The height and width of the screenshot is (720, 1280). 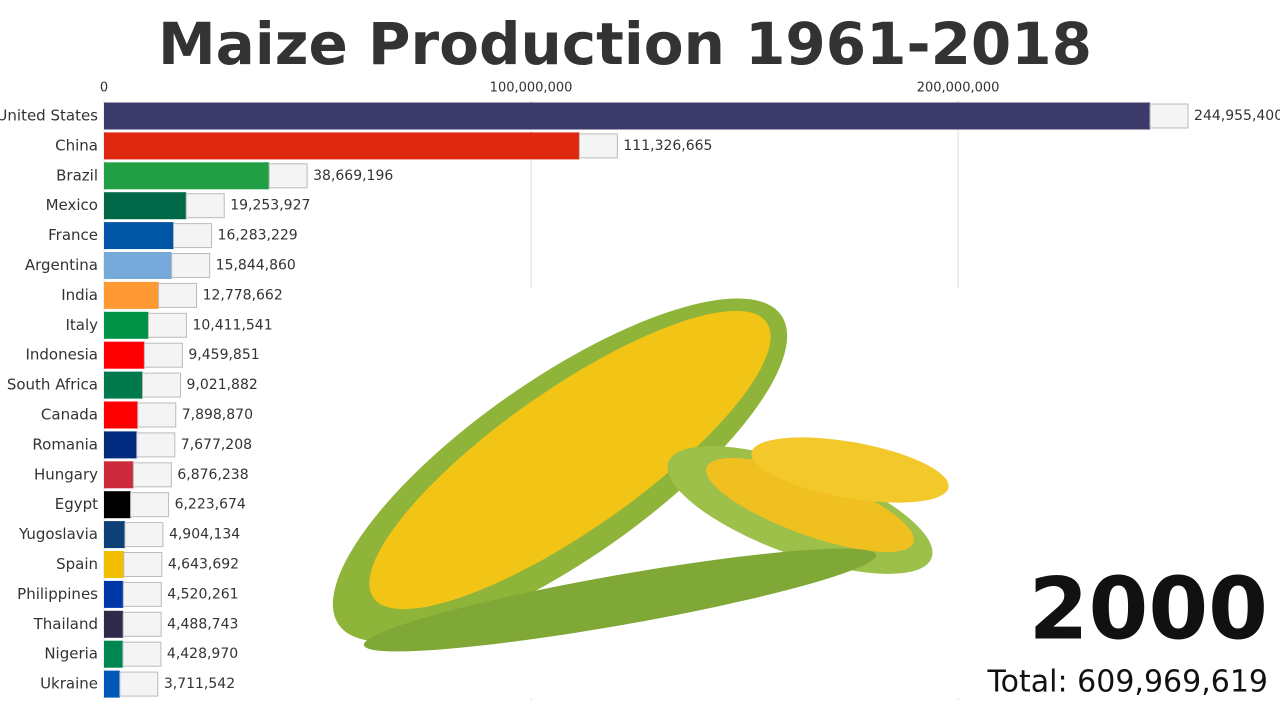 I want to click on value-label: 4,488,743, so click(x=202, y=624).